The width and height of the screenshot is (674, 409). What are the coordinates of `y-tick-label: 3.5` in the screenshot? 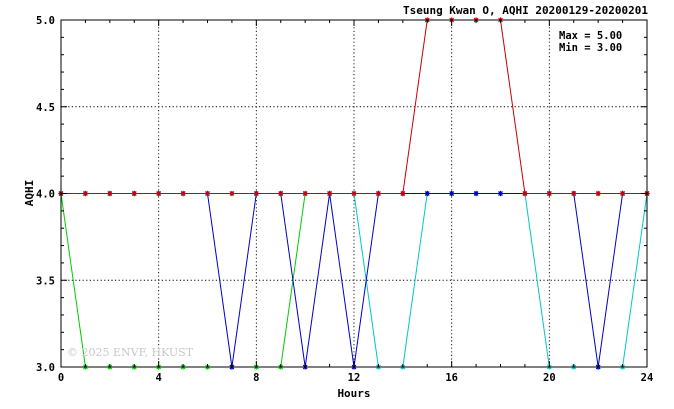 It's located at (45, 281).